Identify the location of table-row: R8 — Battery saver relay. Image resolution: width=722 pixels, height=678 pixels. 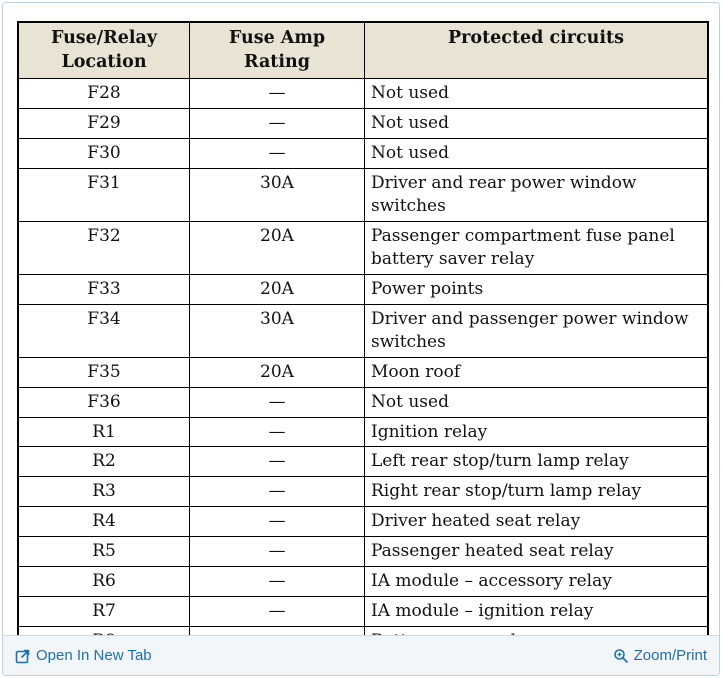
(363, 630).